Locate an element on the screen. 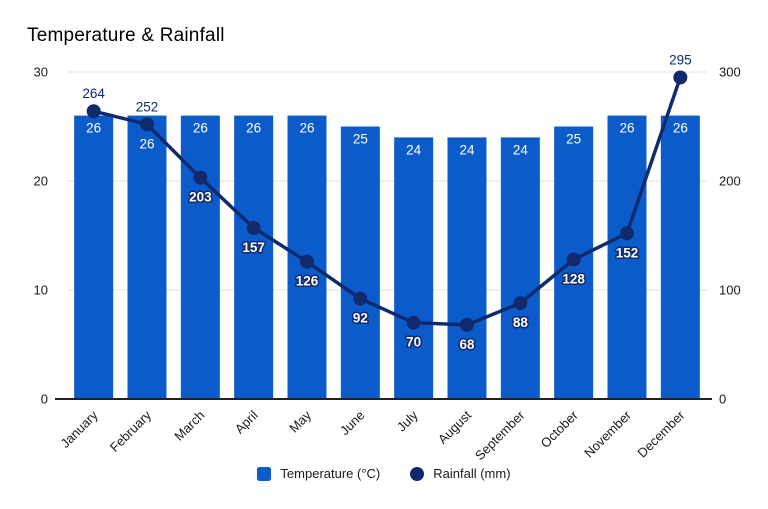 This screenshot has width=768, height=509. rainfall-value-label: 252 is located at coordinates (147, 106).